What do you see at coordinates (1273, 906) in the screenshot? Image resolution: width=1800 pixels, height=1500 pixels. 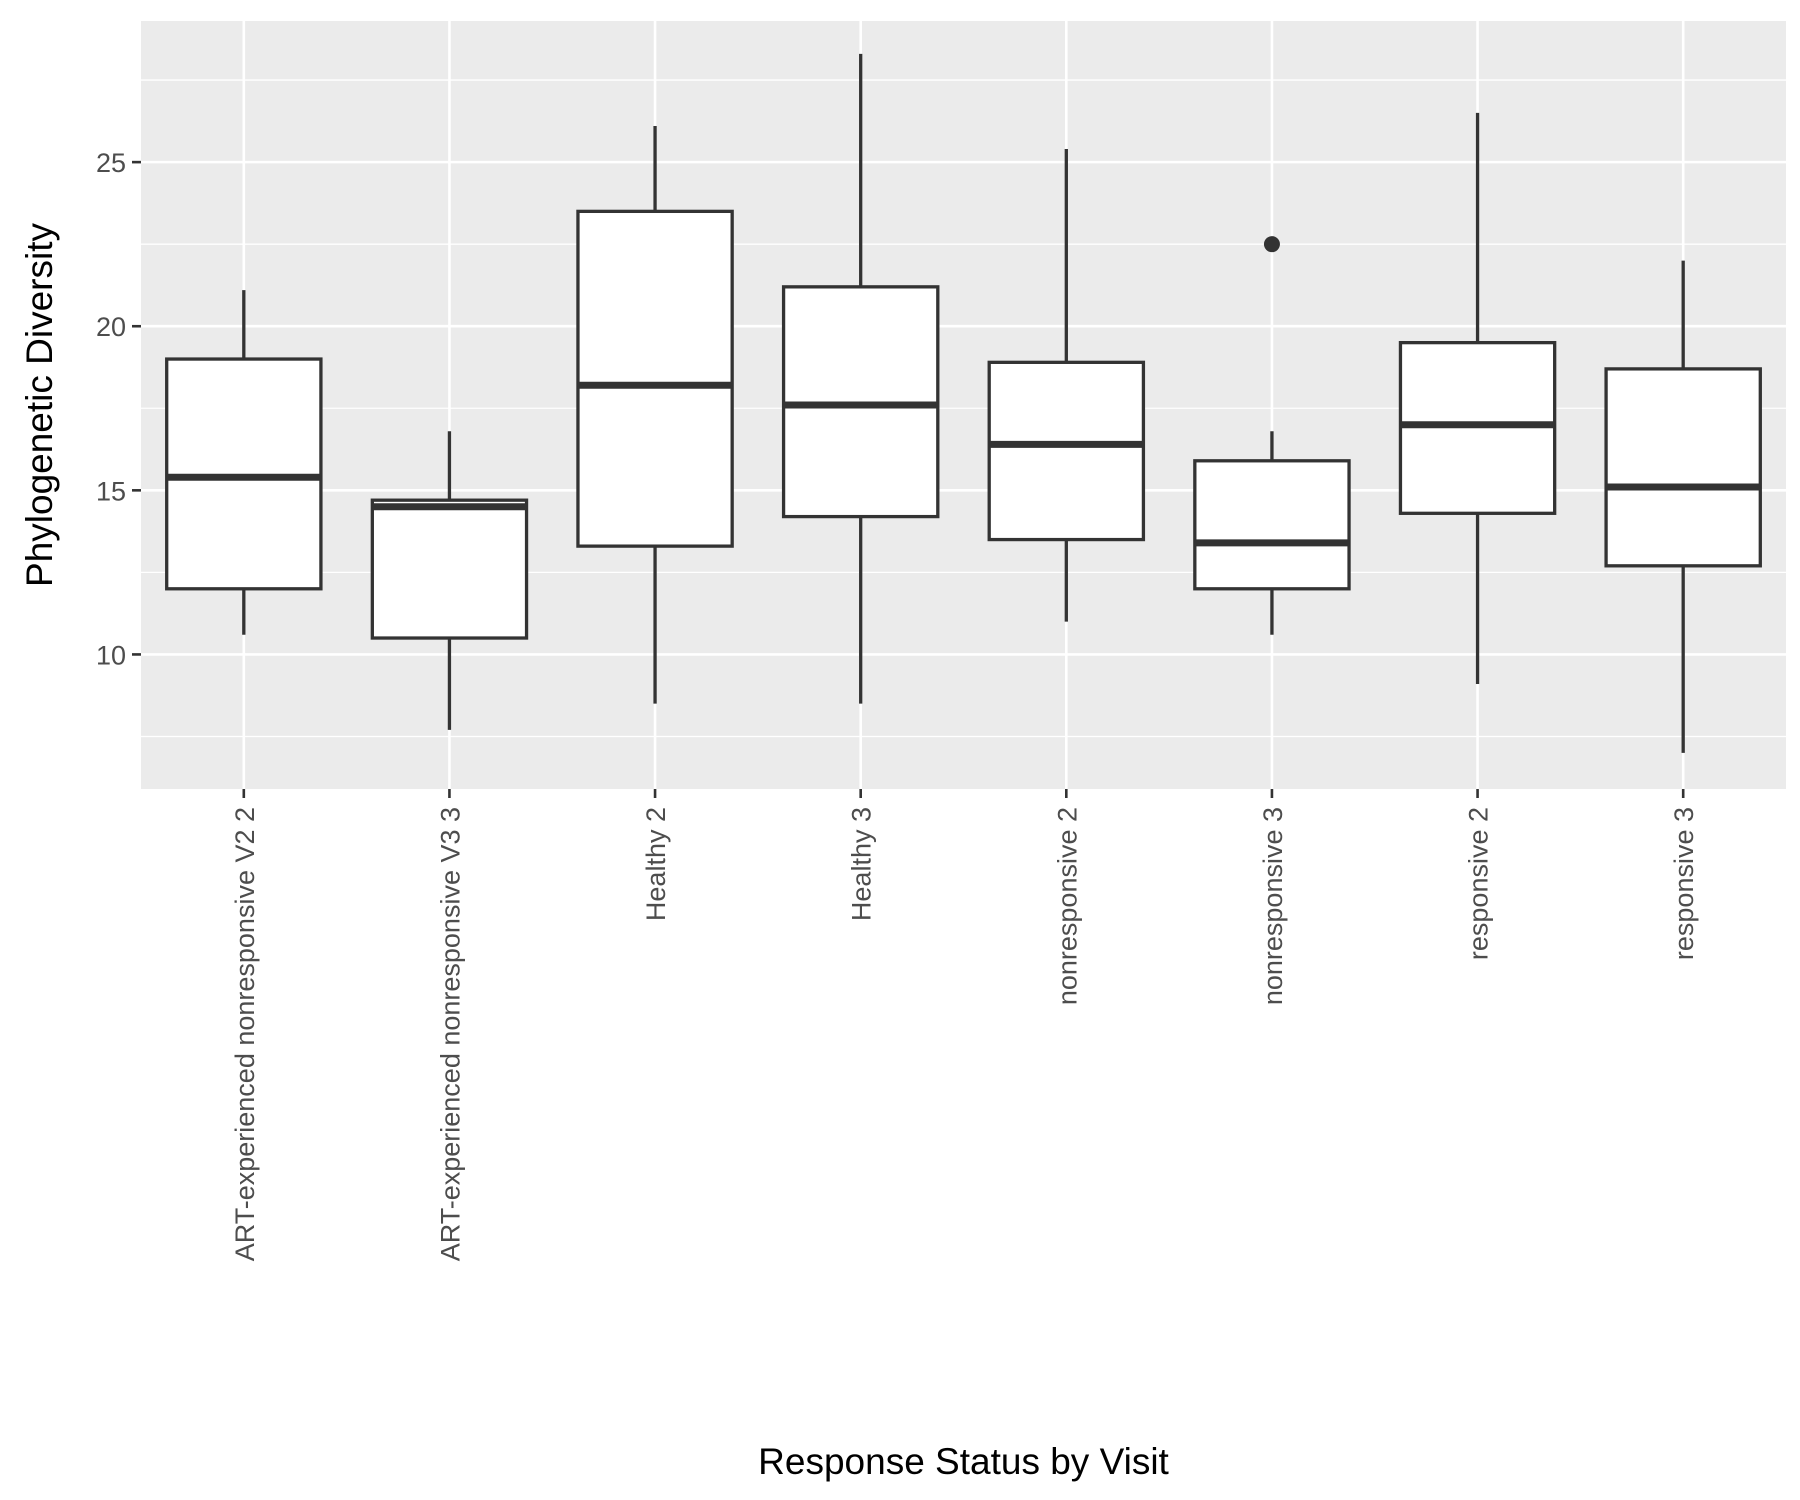 I see `x-tick-label: nonresponsive 3` at bounding box center [1273, 906].